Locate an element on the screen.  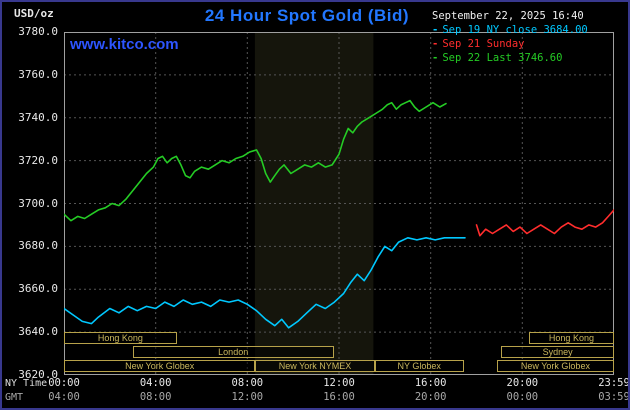
legend-item-0: - Sep 19 NY close 3684.00 is located at coordinates (530, 30).